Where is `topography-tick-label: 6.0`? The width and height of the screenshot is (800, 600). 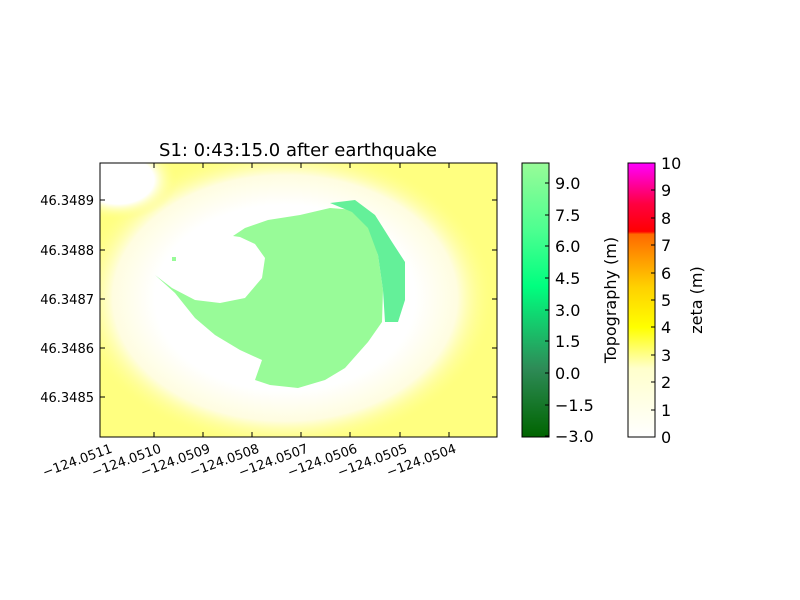
topography-tick-label: 6.0 is located at coordinates (567, 246).